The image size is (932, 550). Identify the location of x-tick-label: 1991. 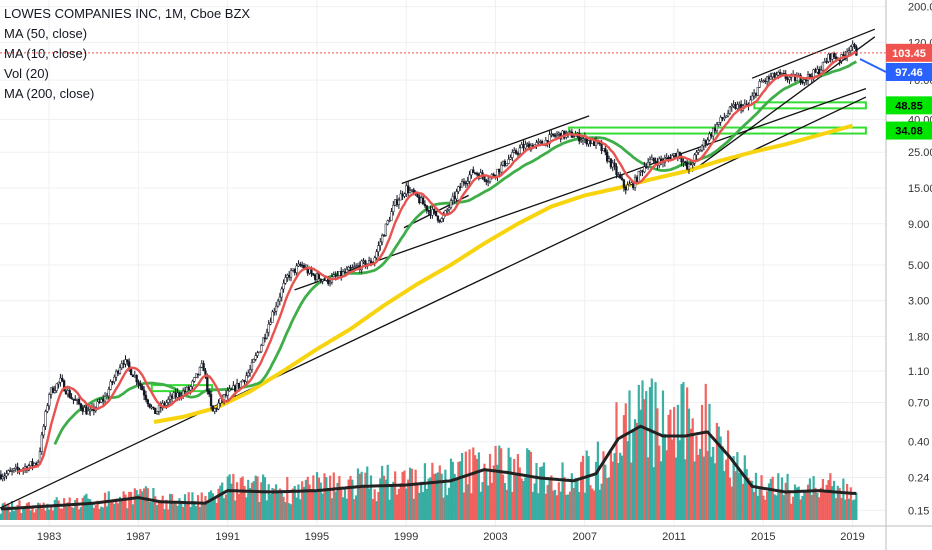
(227, 537).